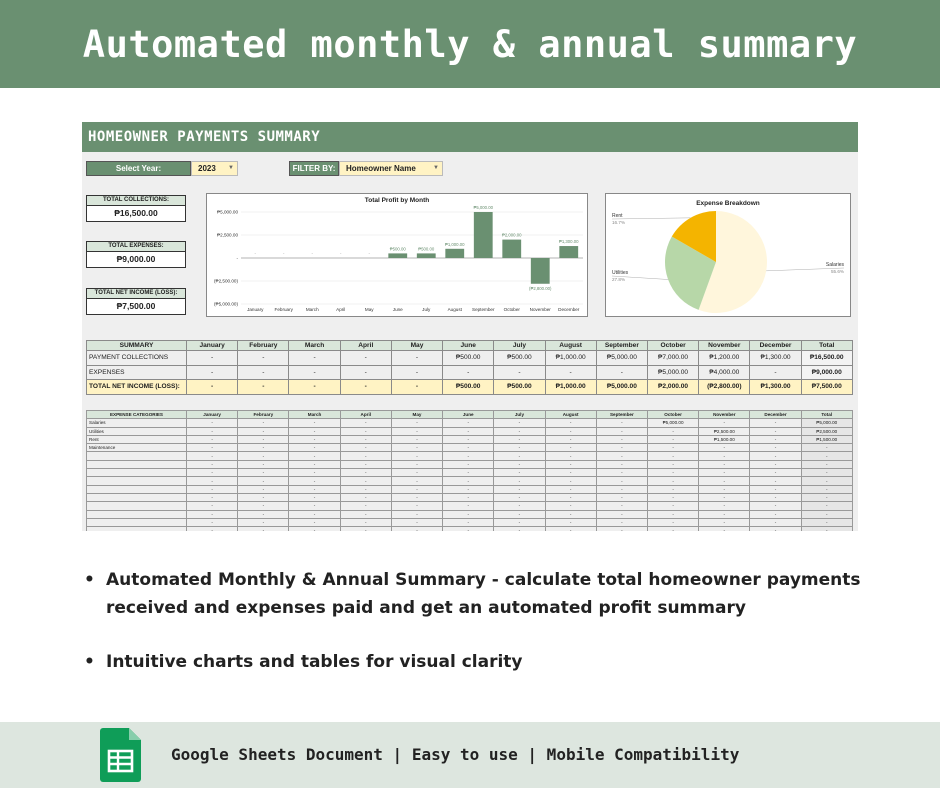  What do you see at coordinates (570, 358) in the screenshot?
I see `table-cell: ₱1,000.00` at bounding box center [570, 358].